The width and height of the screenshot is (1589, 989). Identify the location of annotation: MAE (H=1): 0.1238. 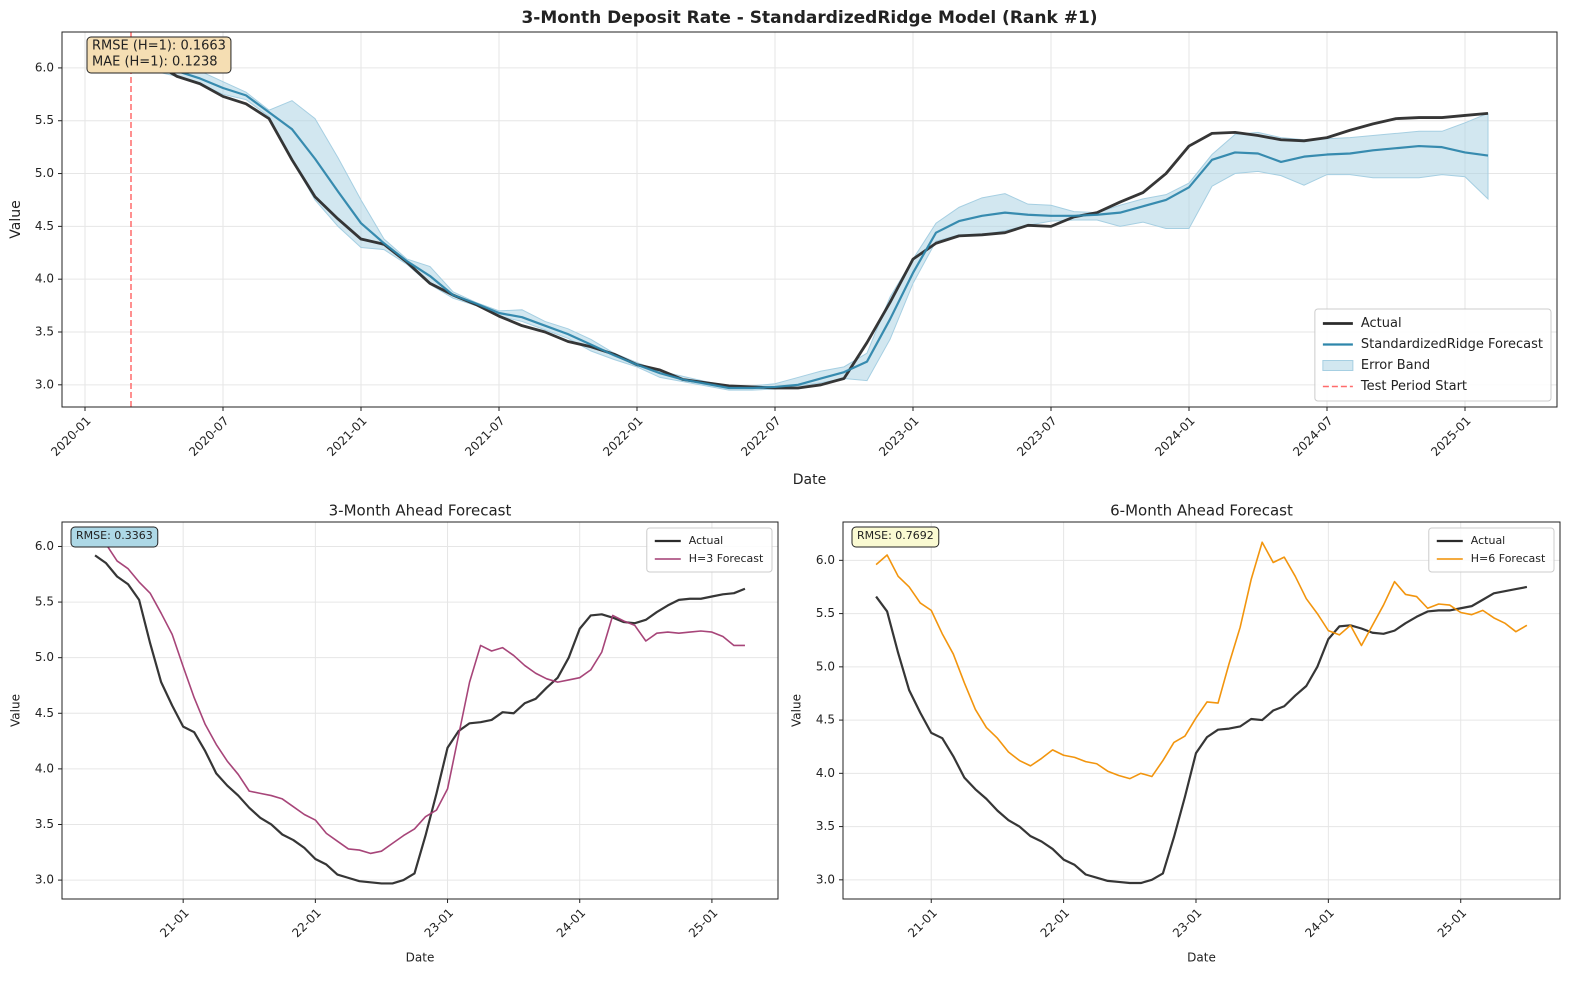
(155, 62).